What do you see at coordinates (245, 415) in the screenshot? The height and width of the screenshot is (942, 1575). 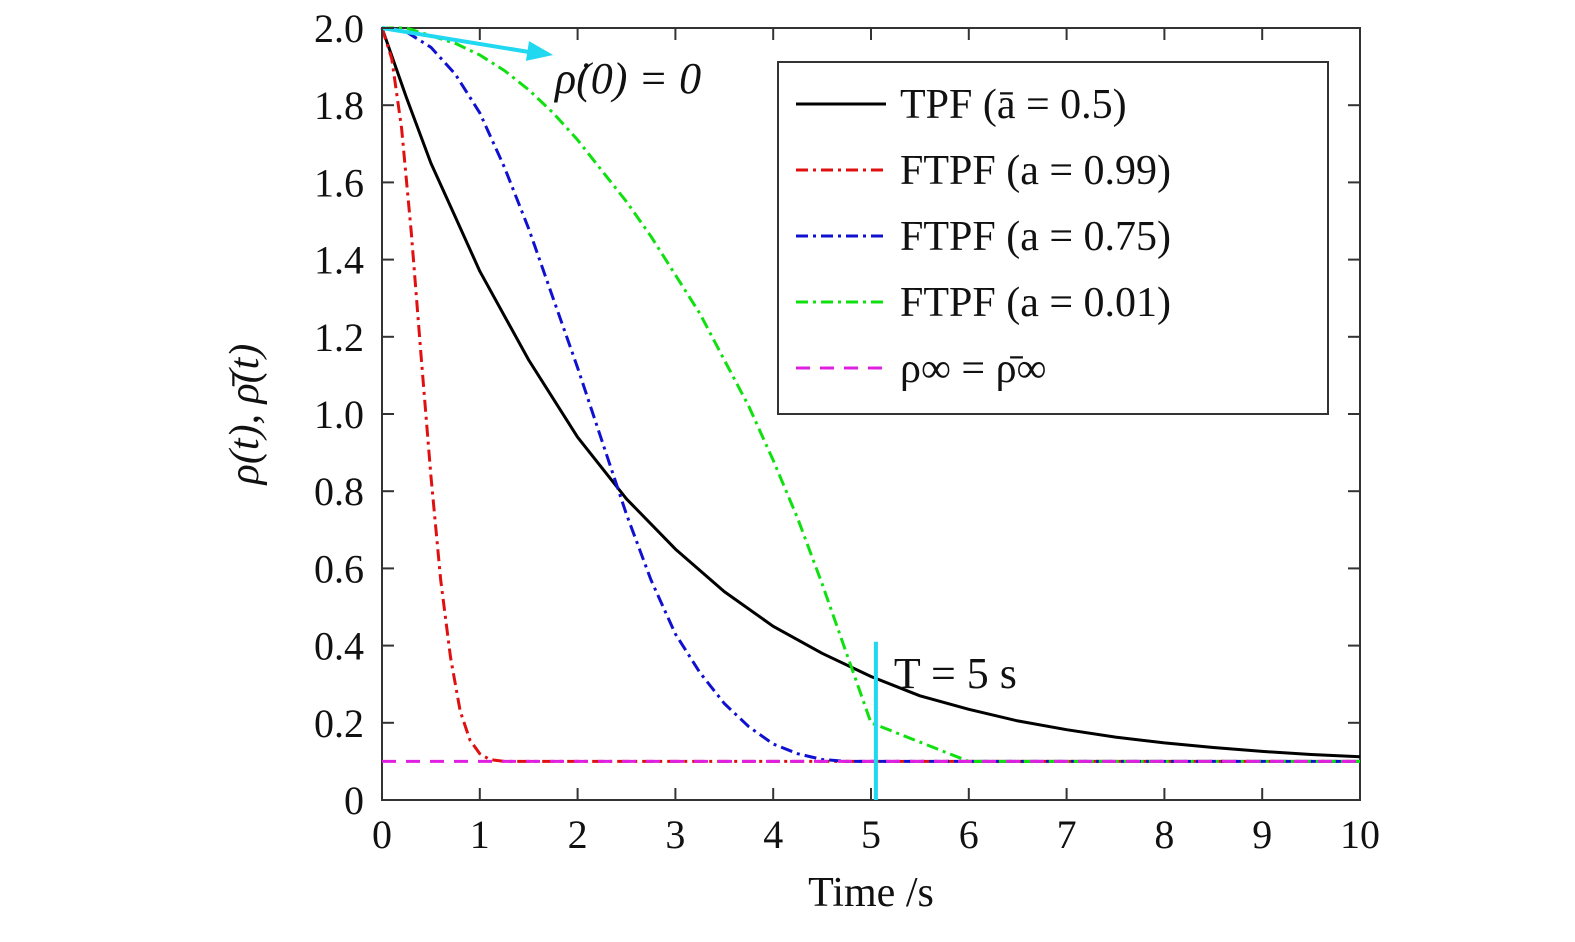 I see `y-axis-label: ρ(t), ρ̄(t)` at bounding box center [245, 415].